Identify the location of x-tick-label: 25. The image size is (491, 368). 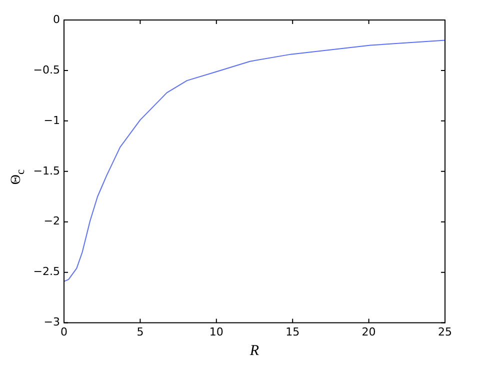
(445, 331).